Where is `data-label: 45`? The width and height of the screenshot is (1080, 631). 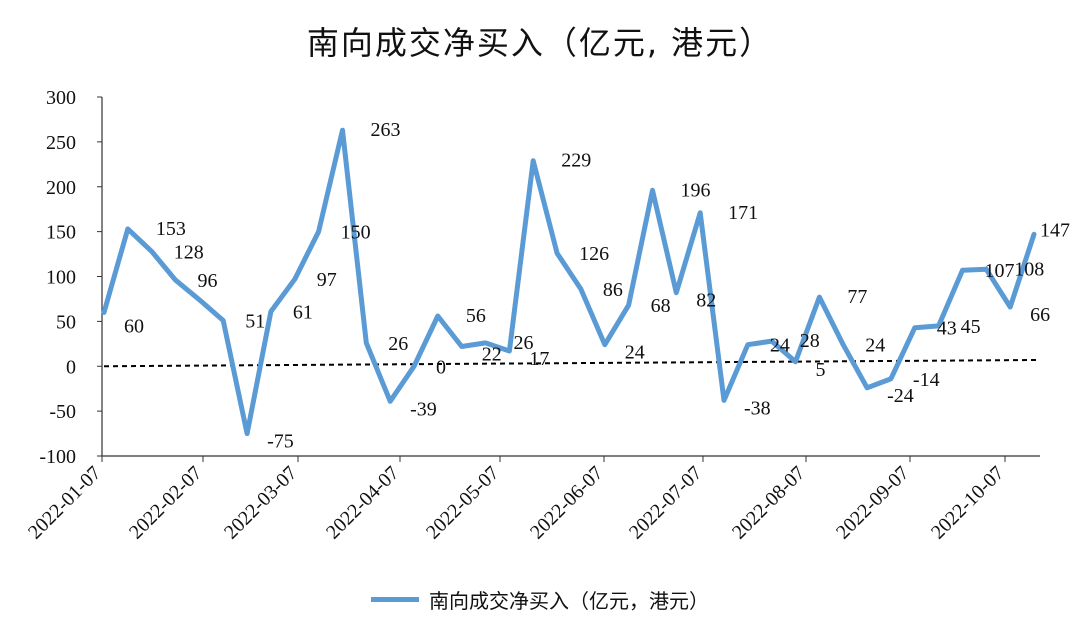
data-label: 45 is located at coordinates (971, 327).